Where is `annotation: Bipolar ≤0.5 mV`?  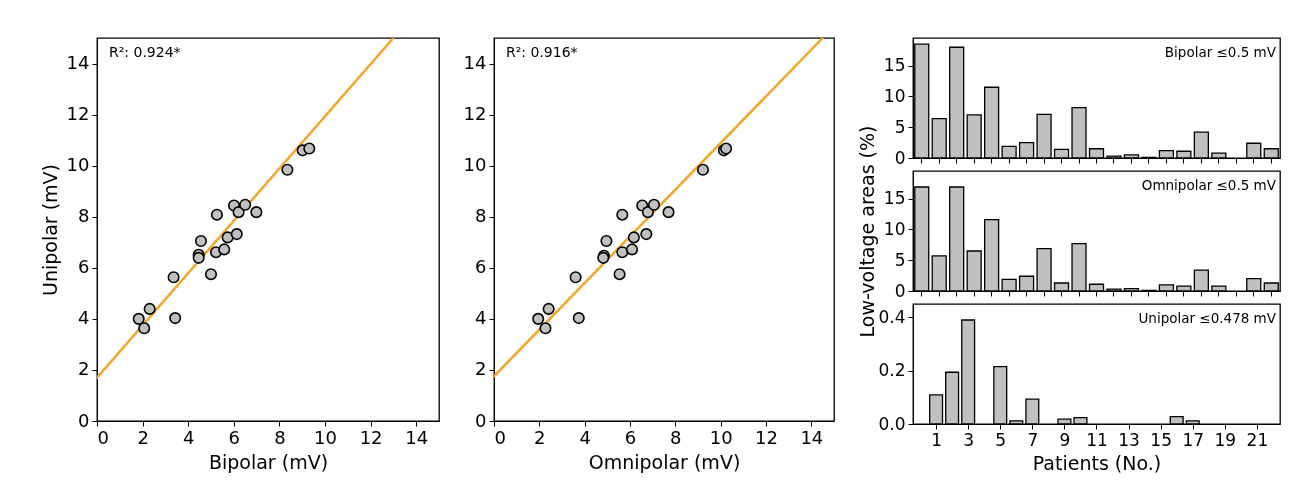 annotation: Bipolar ≤0.5 mV is located at coordinates (1220, 52).